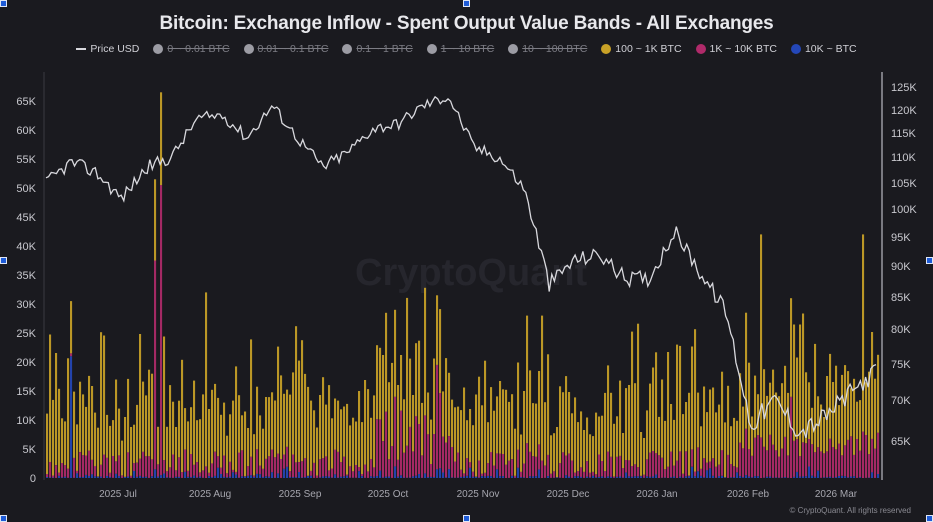 This screenshot has width=933, height=522. What do you see at coordinates (460, 49) in the screenshot?
I see `legend-item-band-1-10: 1 ~ 10 BTC` at bounding box center [460, 49].